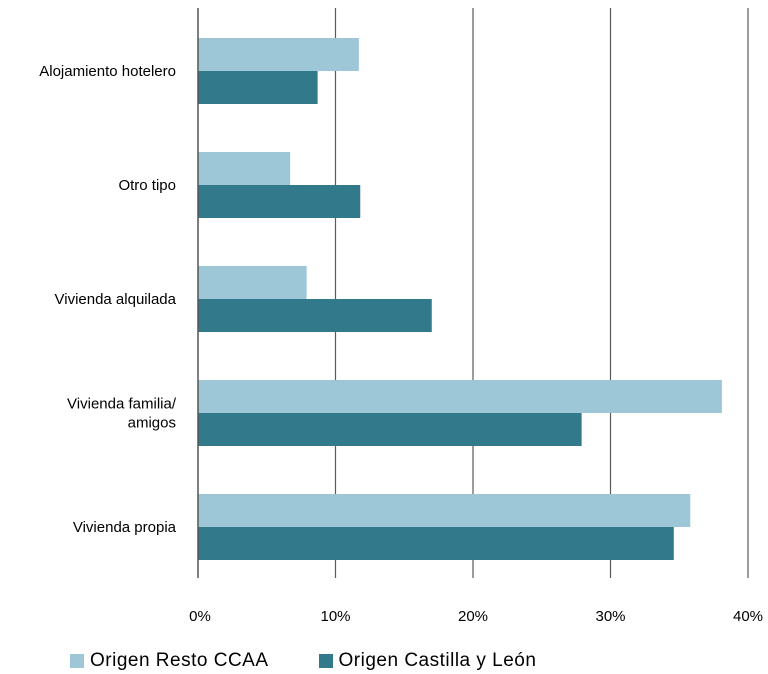  Describe the element at coordinates (147, 185) in the screenshot. I see `category-label-1: Otro tipo` at that location.